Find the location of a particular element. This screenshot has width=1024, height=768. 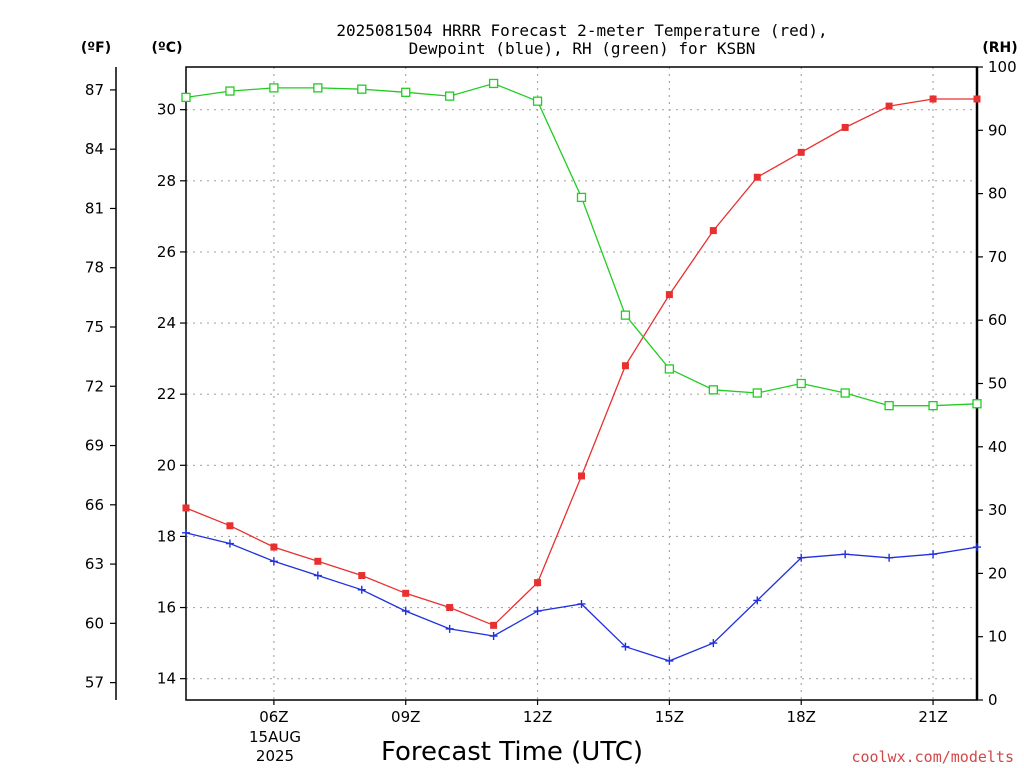

tick-label-x: 21Z is located at coordinates (932, 717).